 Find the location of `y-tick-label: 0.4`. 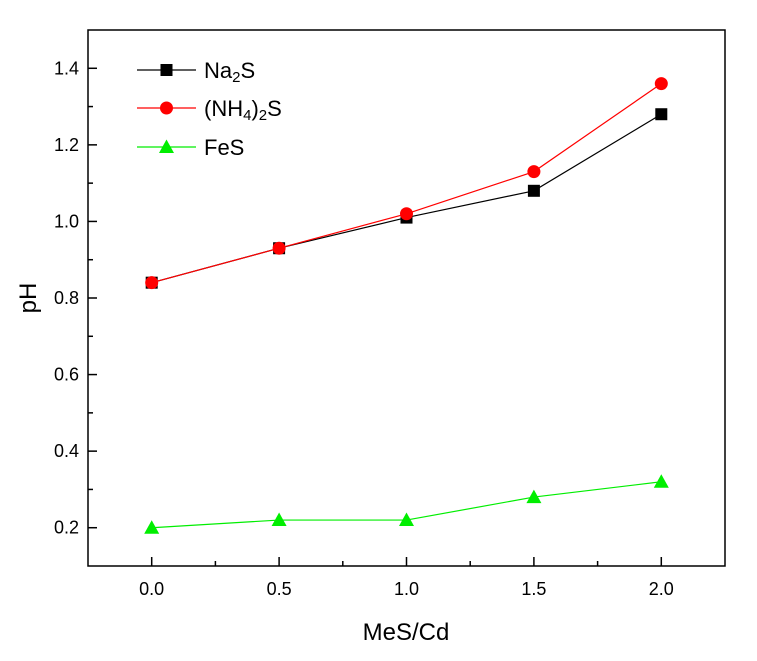

y-tick-label: 0.4 is located at coordinates (66, 451).